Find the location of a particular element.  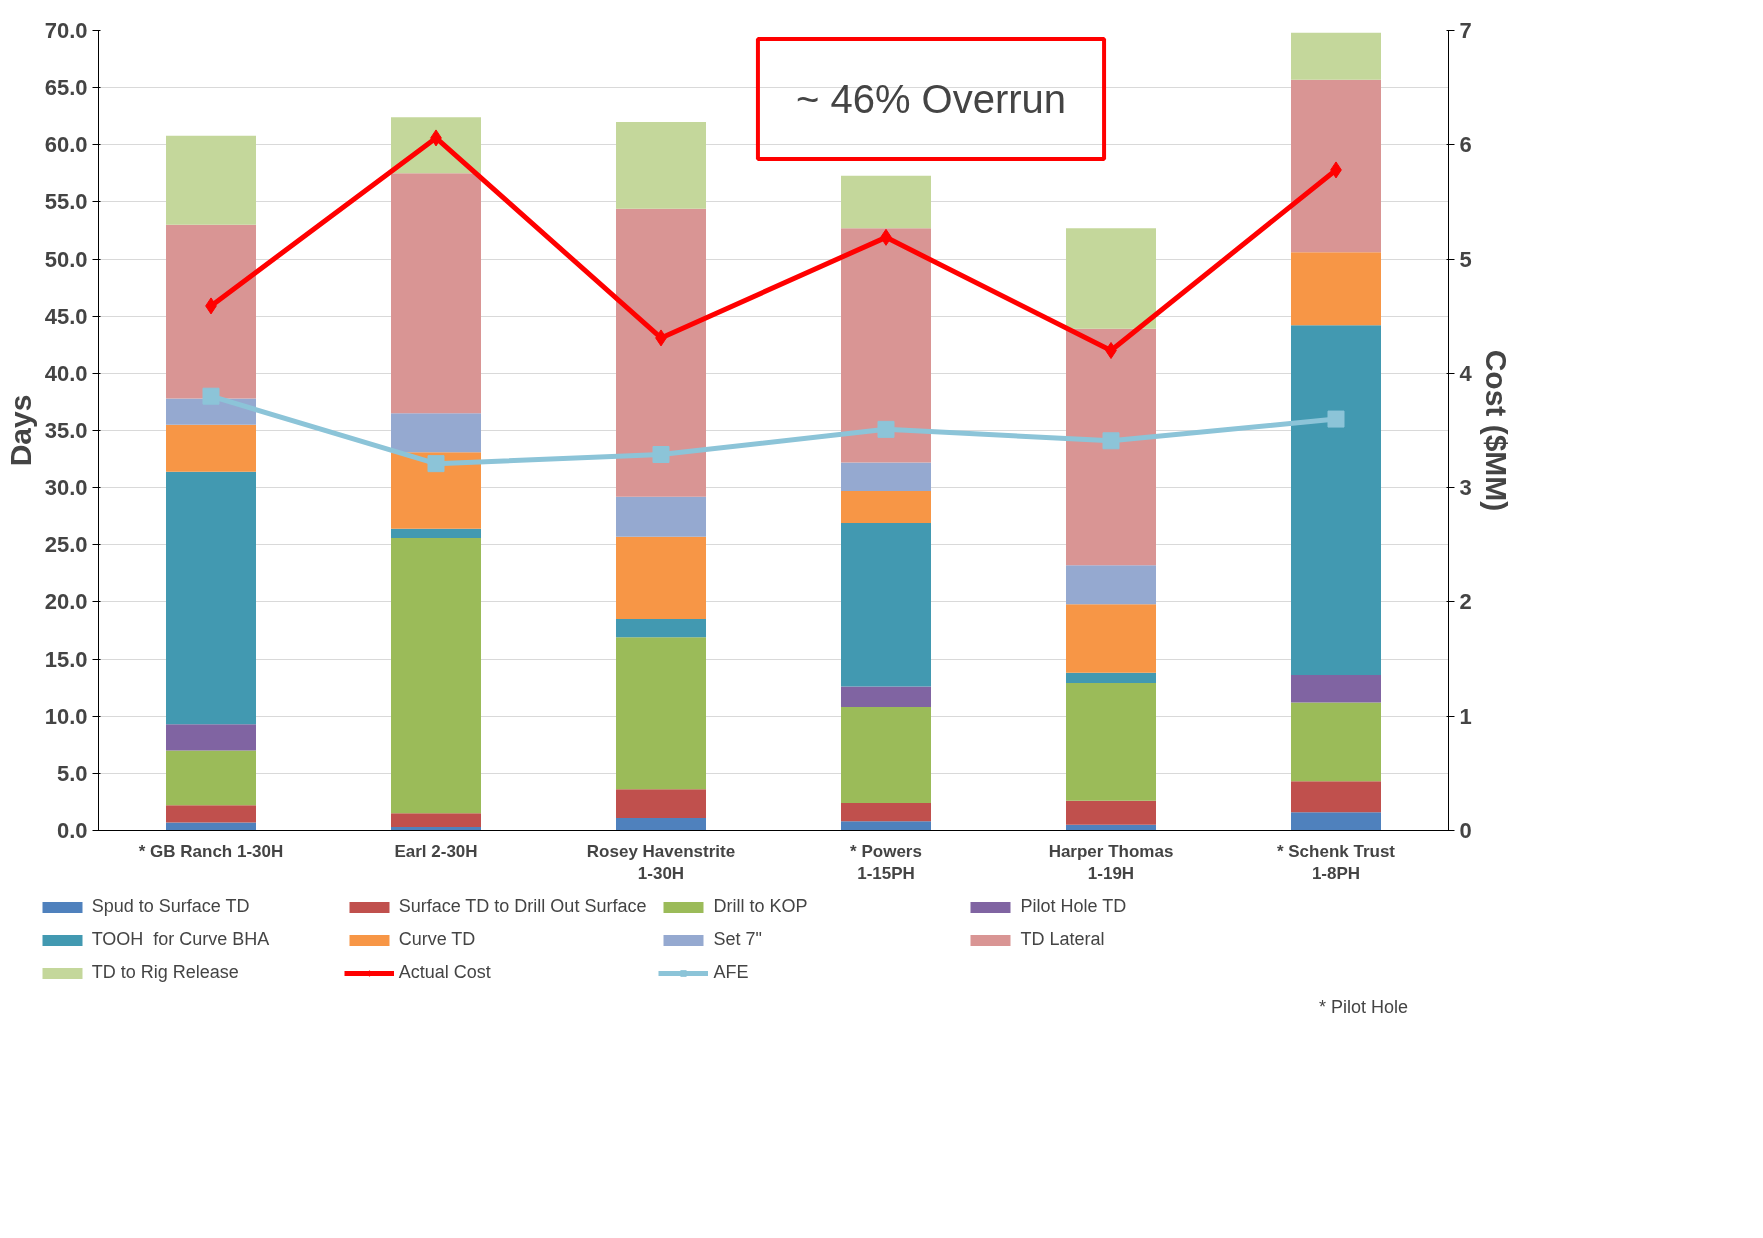

y2-tick-label: 6 is located at coordinates (1465, 145).